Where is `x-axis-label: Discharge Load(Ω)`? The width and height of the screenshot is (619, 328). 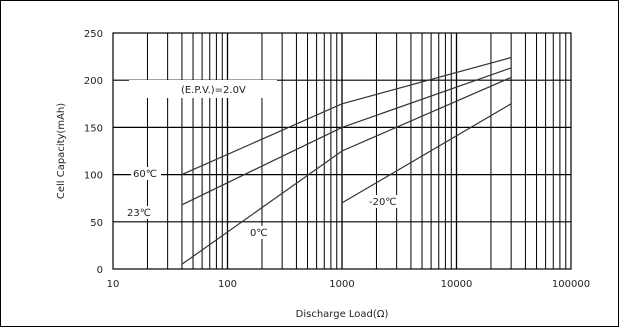 x-axis-label: Discharge Load(Ω) is located at coordinates (342, 314).